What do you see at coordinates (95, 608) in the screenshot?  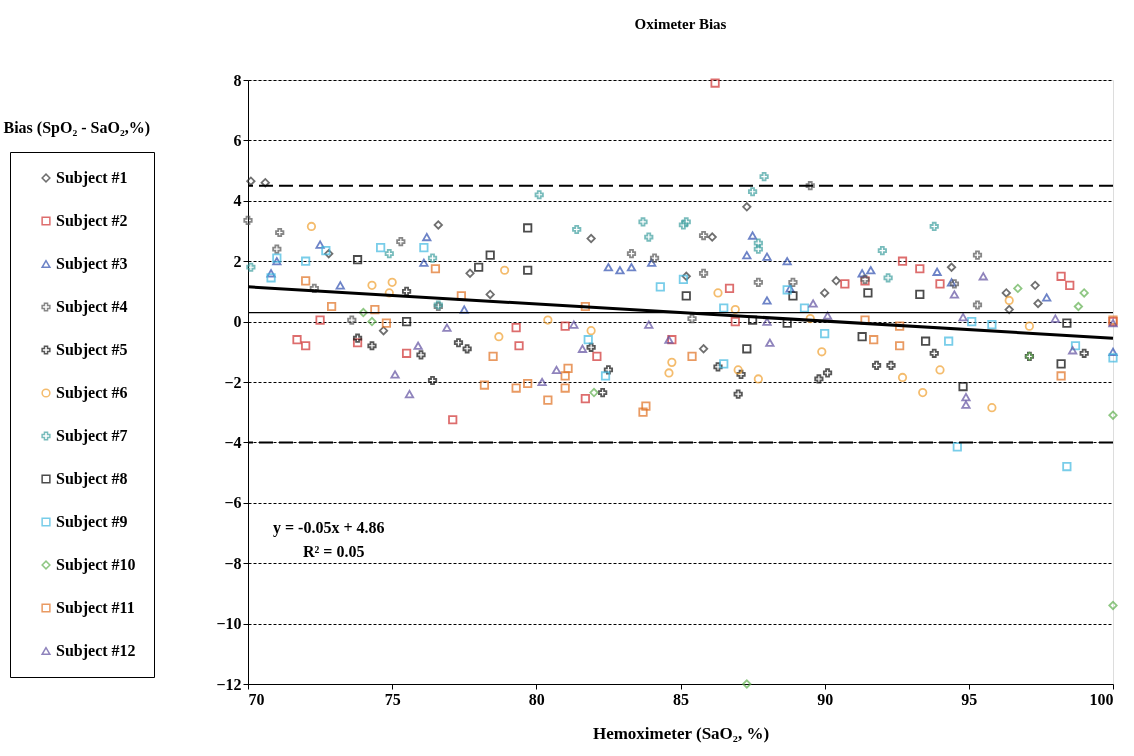 I see `legend-label: Subject #11` at bounding box center [95, 608].